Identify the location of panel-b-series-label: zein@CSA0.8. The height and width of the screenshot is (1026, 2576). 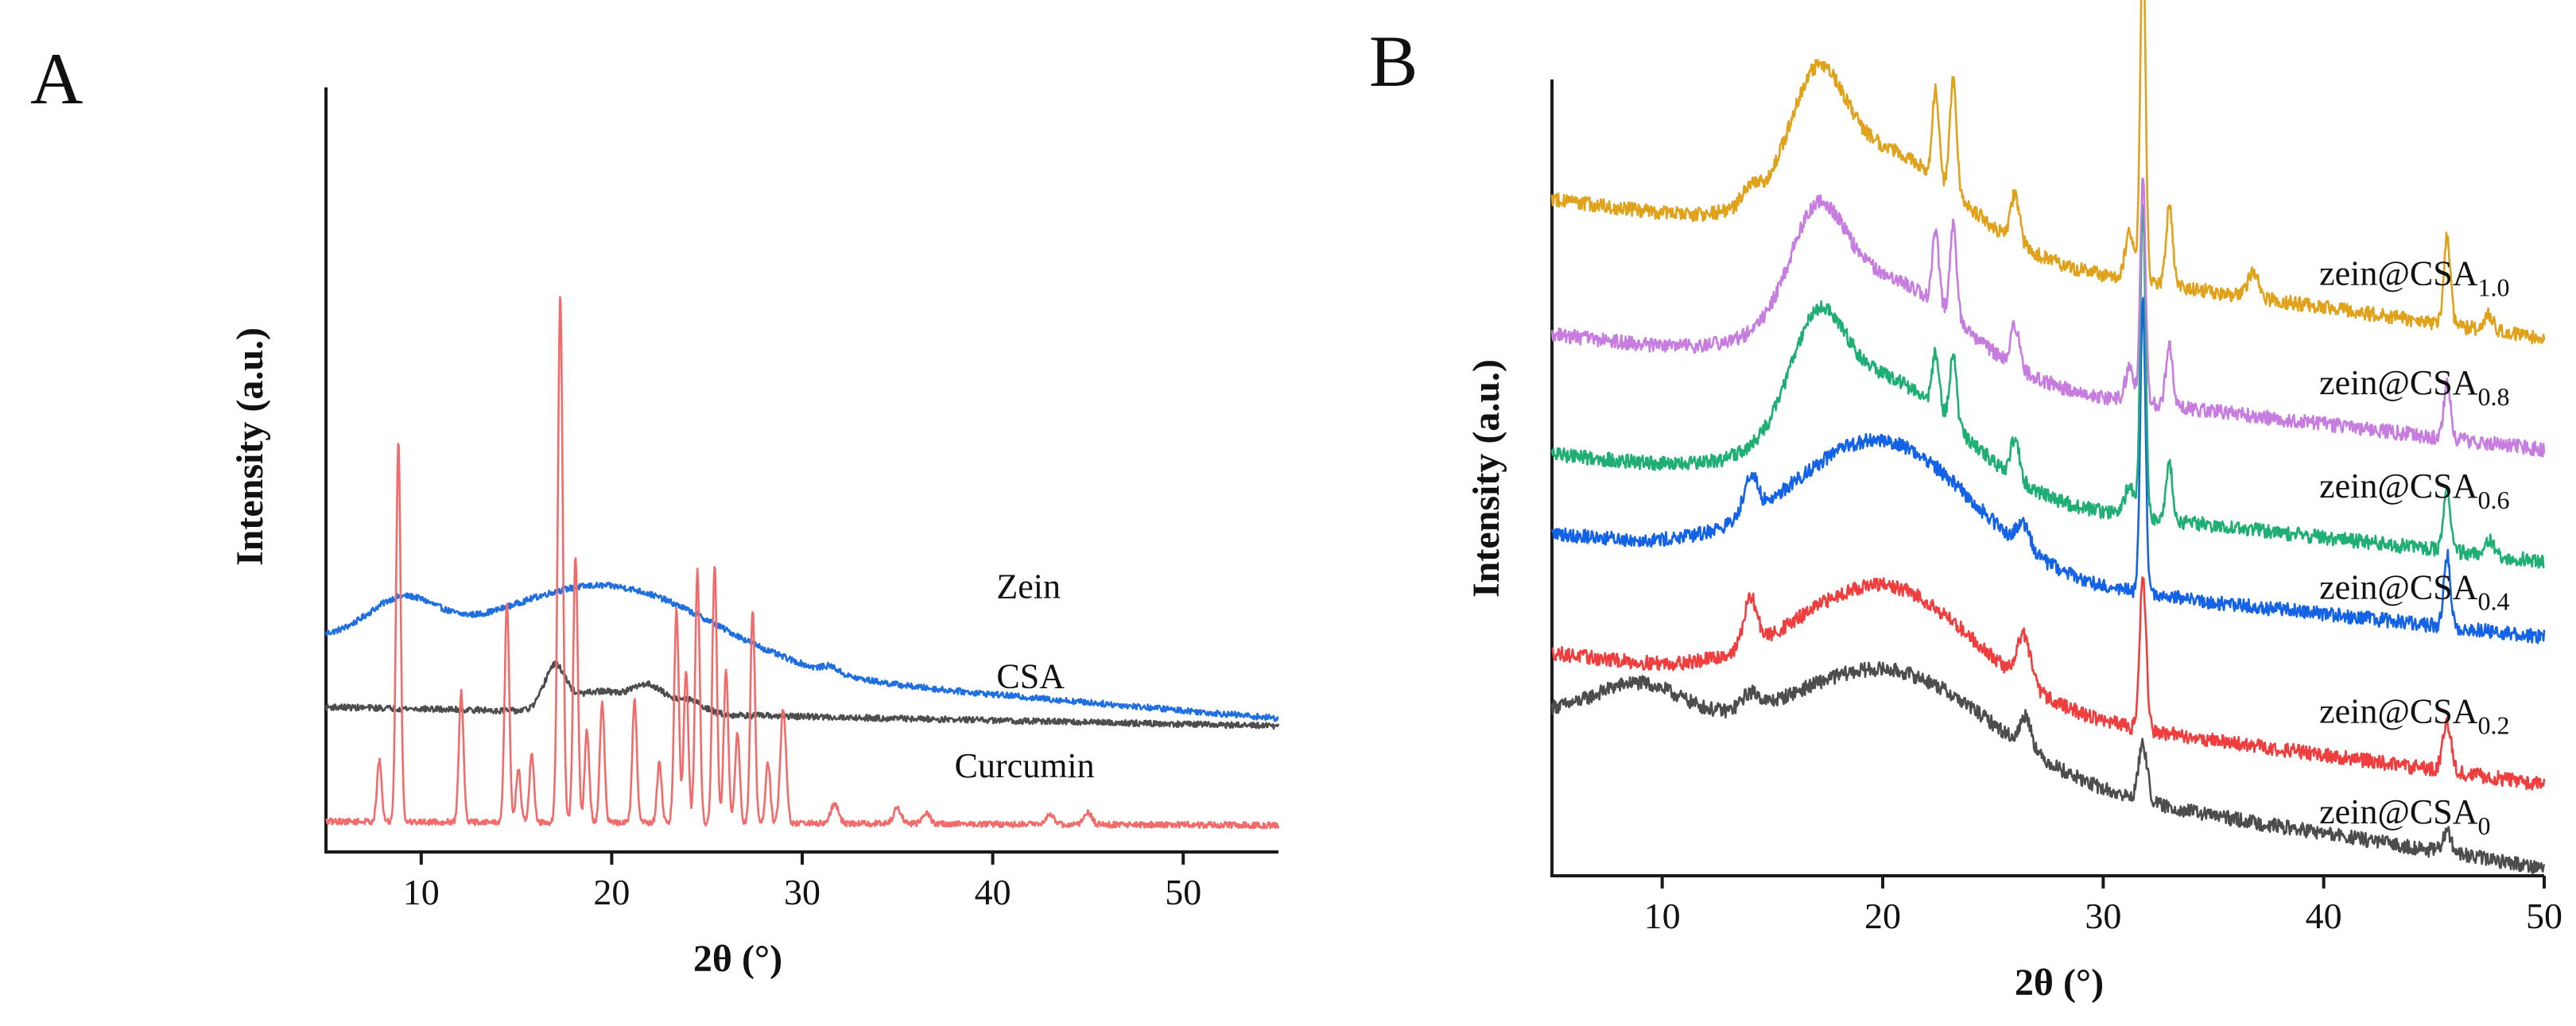
(2414, 387).